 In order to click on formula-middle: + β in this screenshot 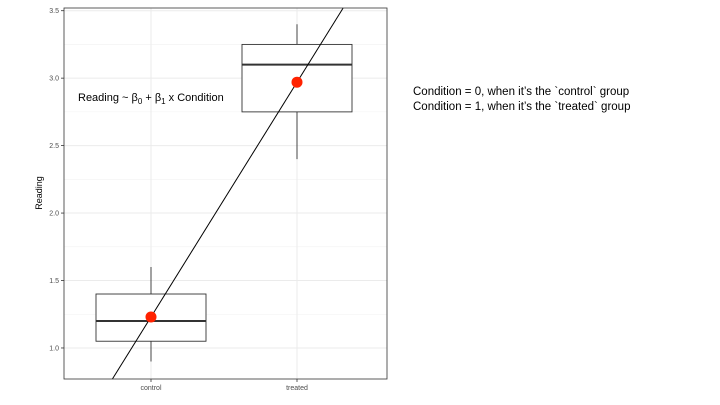, I will do `click(151, 98)`.